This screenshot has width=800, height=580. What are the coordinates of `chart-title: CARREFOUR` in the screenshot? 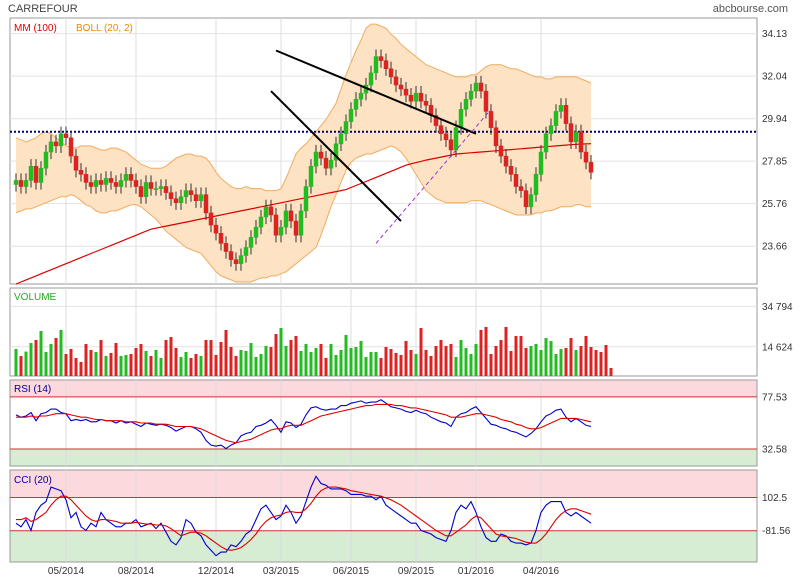 It's located at (43, 9).